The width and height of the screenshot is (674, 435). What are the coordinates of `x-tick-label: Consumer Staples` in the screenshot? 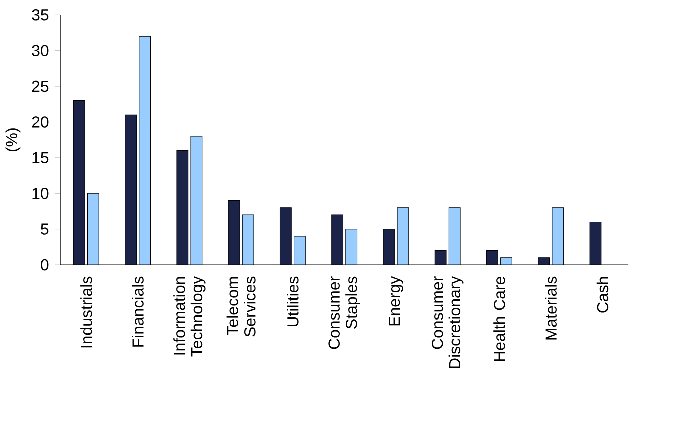 It's located at (344, 312).